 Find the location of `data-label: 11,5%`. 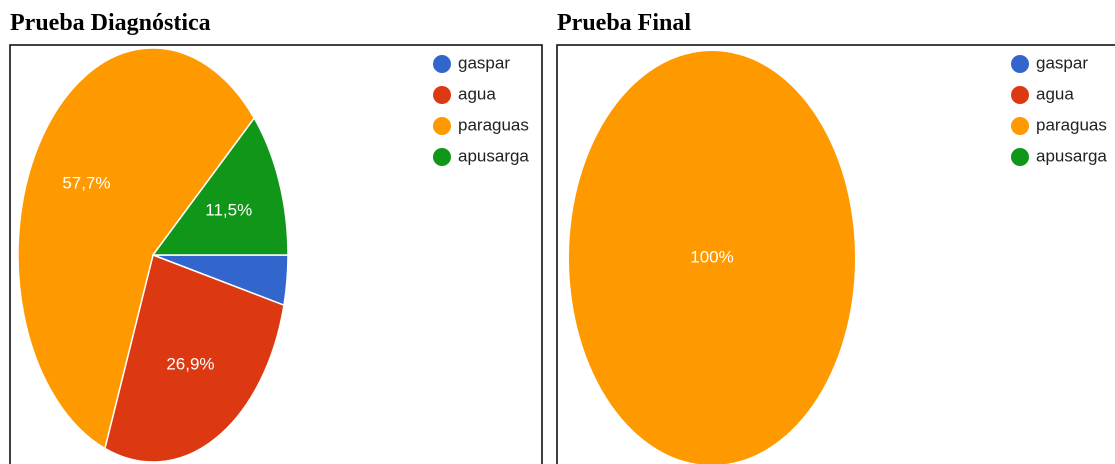

data-label: 11,5% is located at coordinates (228, 210).